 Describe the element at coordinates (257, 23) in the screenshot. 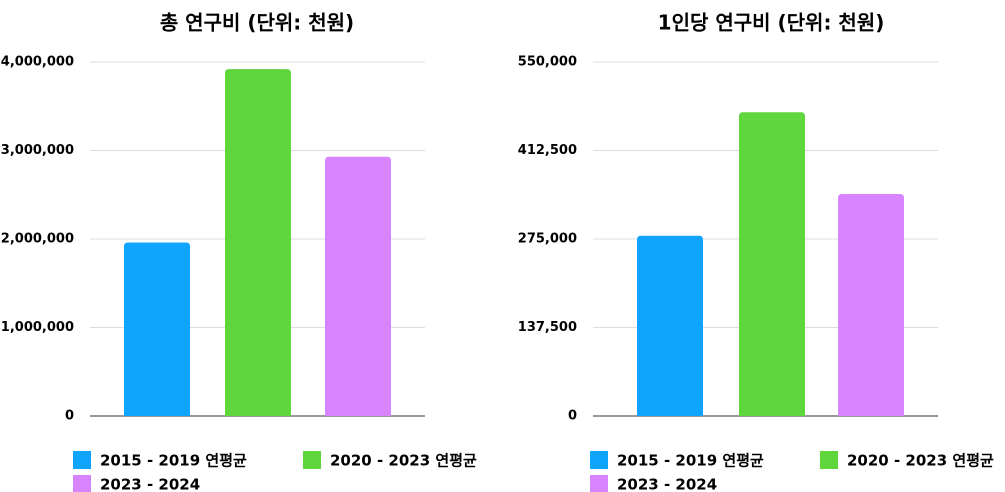

I see `chart-title: 총 연구비 (단위: 천원)` at that location.